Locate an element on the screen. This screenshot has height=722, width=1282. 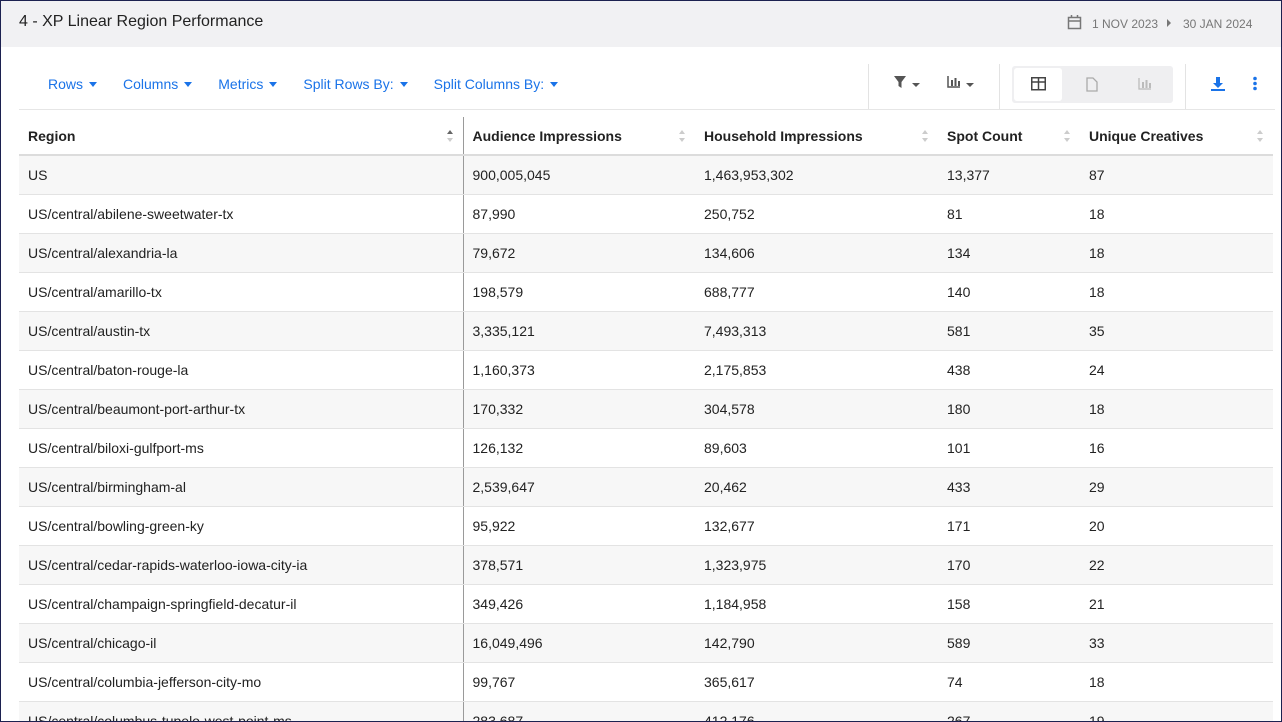
table-cell: 79,672 is located at coordinates (579, 253).